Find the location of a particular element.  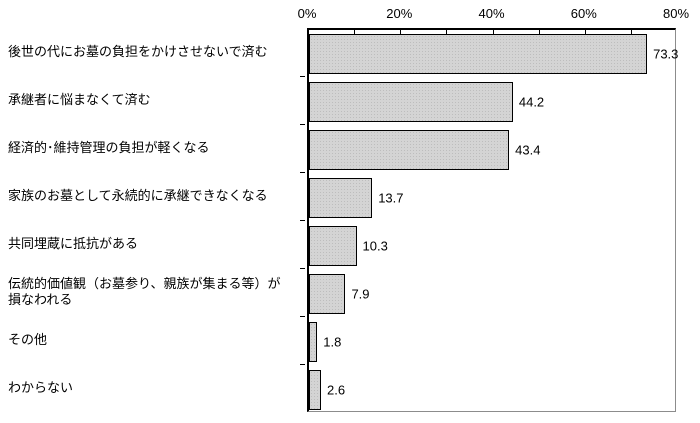

axis-tick-label: 80% is located at coordinates (676, 13).